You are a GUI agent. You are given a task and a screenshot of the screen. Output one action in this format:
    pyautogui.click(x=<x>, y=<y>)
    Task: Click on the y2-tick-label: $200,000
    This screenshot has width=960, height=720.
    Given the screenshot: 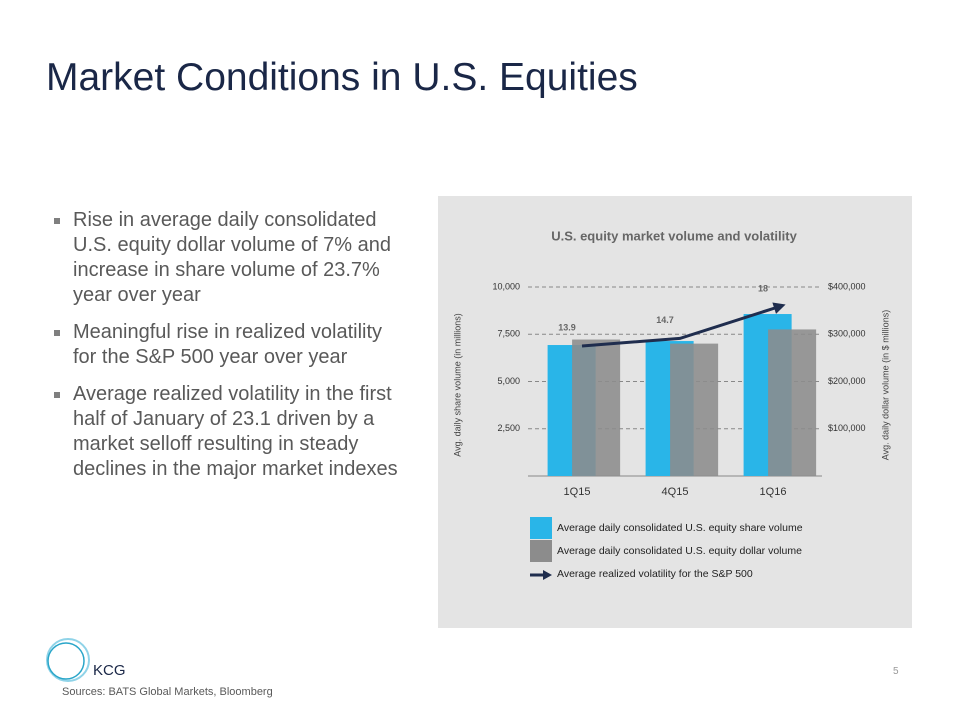 What is the action you would take?
    pyautogui.click(x=847, y=381)
    